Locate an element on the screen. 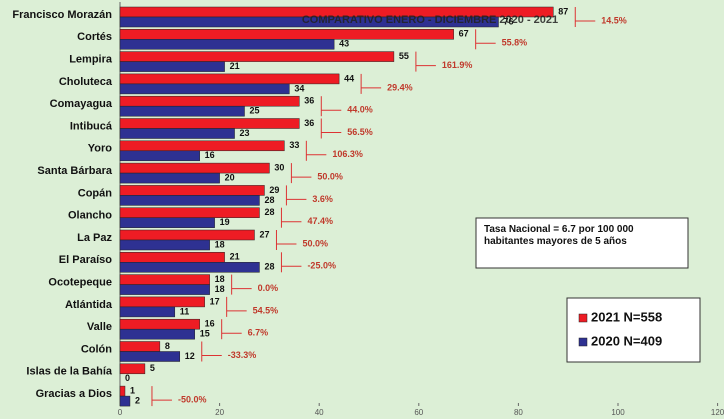 The height and width of the screenshot is (419, 724). category-label: Olancho is located at coordinates (90, 216).